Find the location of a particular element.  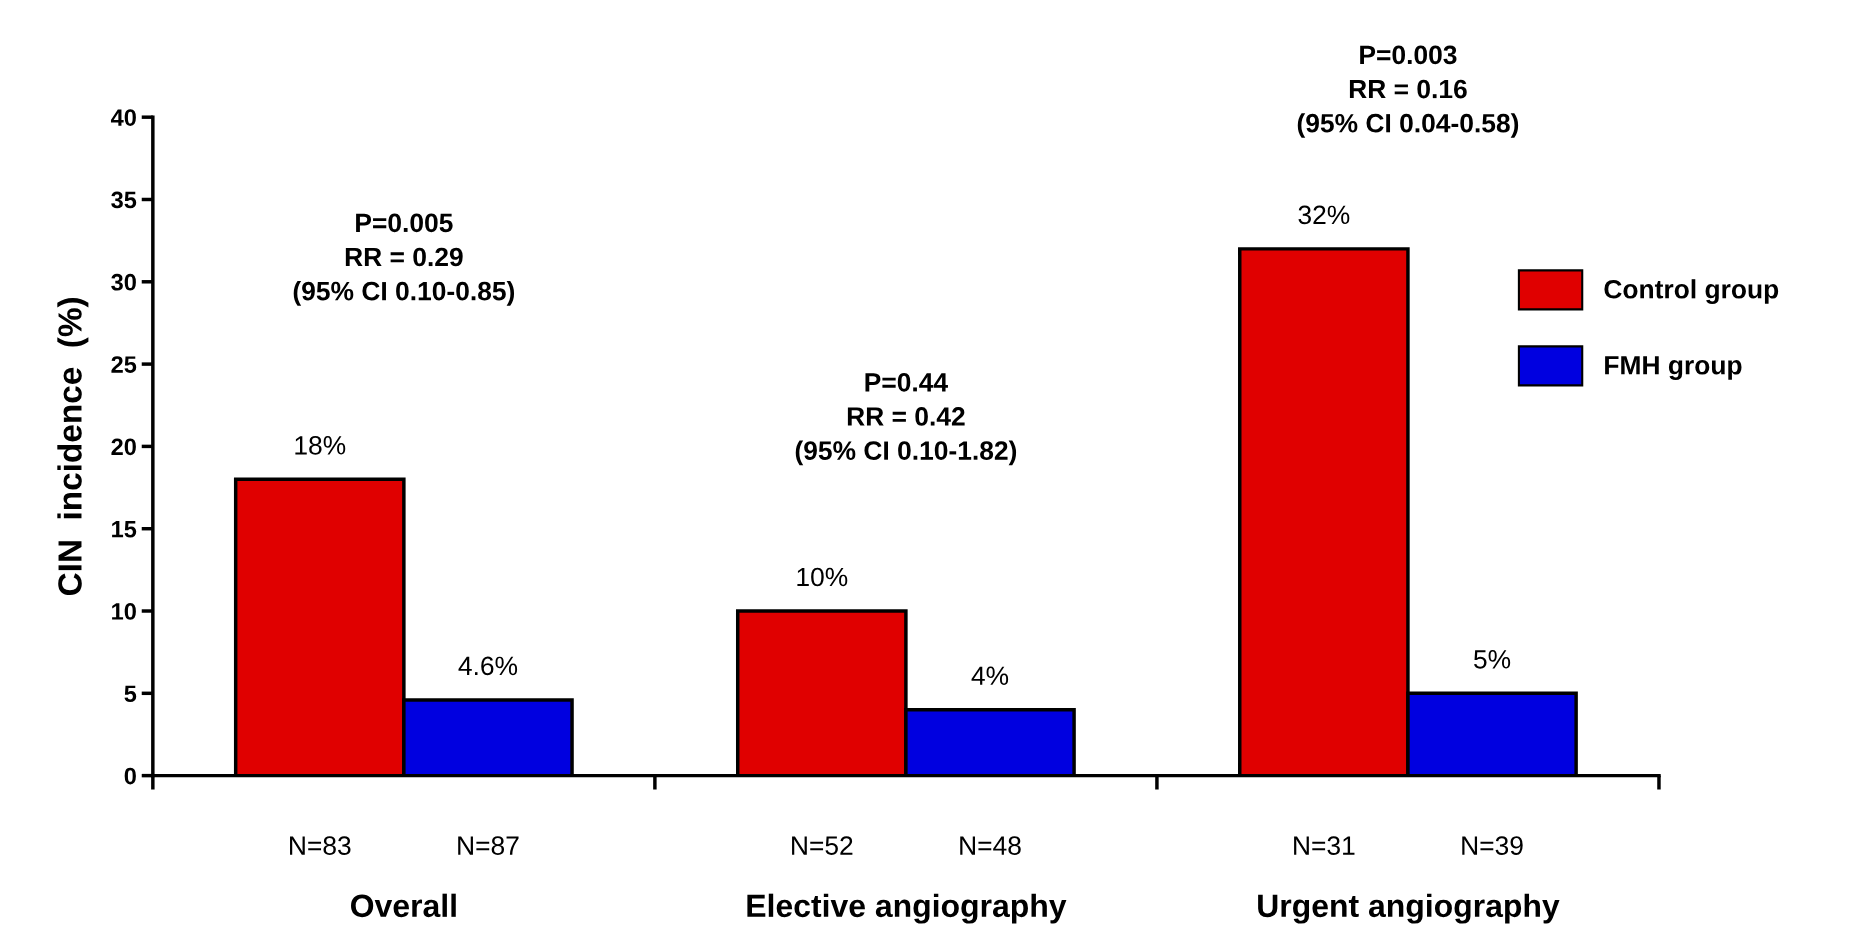

y-tick-label: 15 is located at coordinates (124, 529).